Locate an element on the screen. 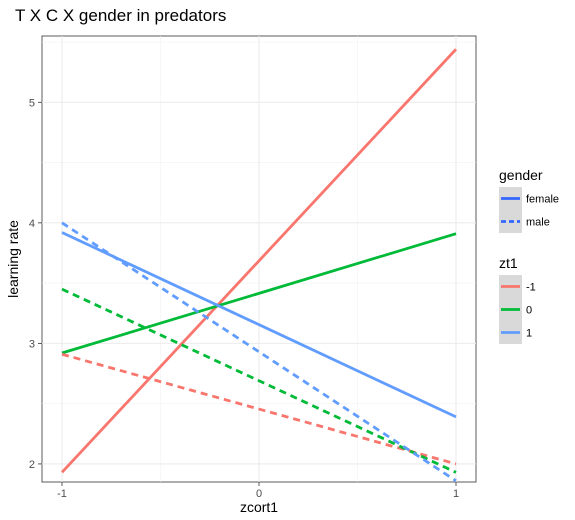 The height and width of the screenshot is (520, 575). legend: gender female male zt1 -1 0 1 is located at coordinates (529, 255).